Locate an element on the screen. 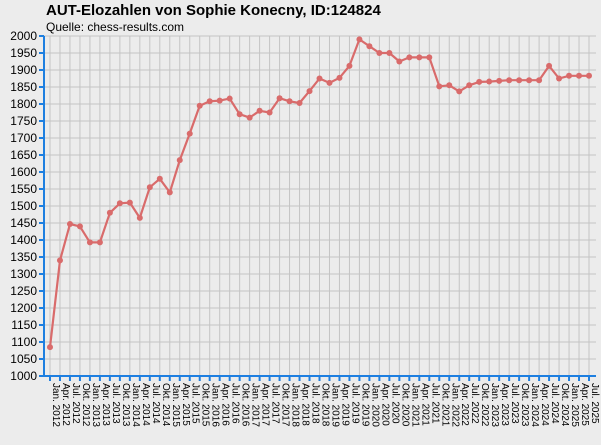  x-tick-label: Jan. 2024 is located at coordinates (534, 405).